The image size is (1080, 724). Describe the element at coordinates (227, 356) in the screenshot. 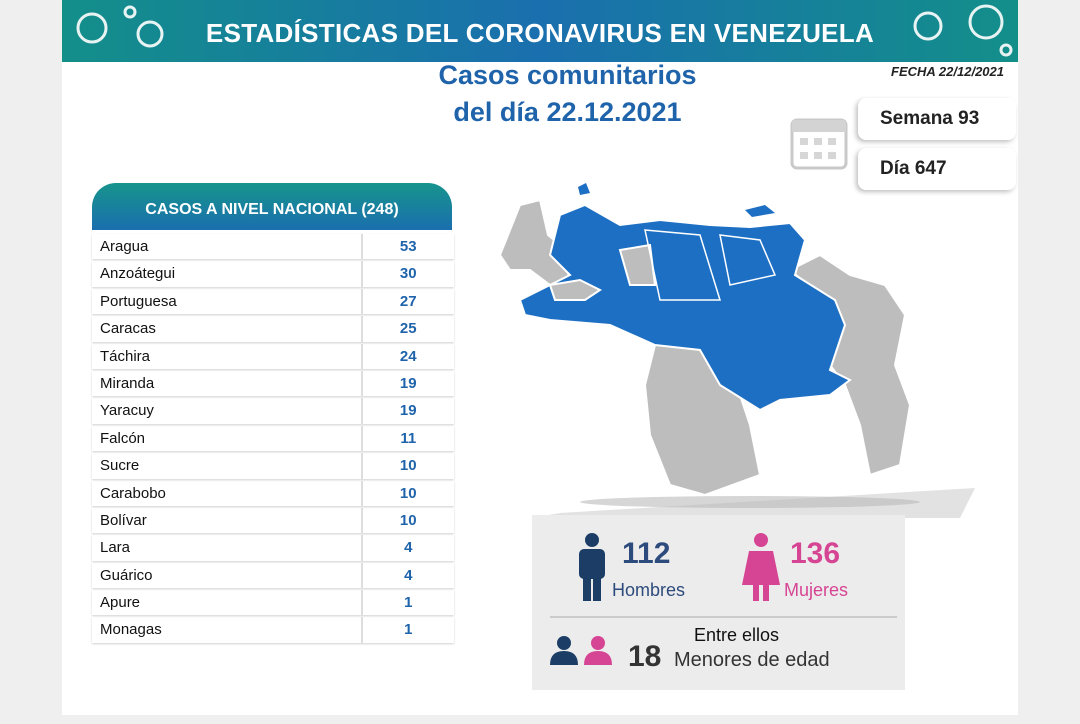

I see `state-name: Táchira` at that location.